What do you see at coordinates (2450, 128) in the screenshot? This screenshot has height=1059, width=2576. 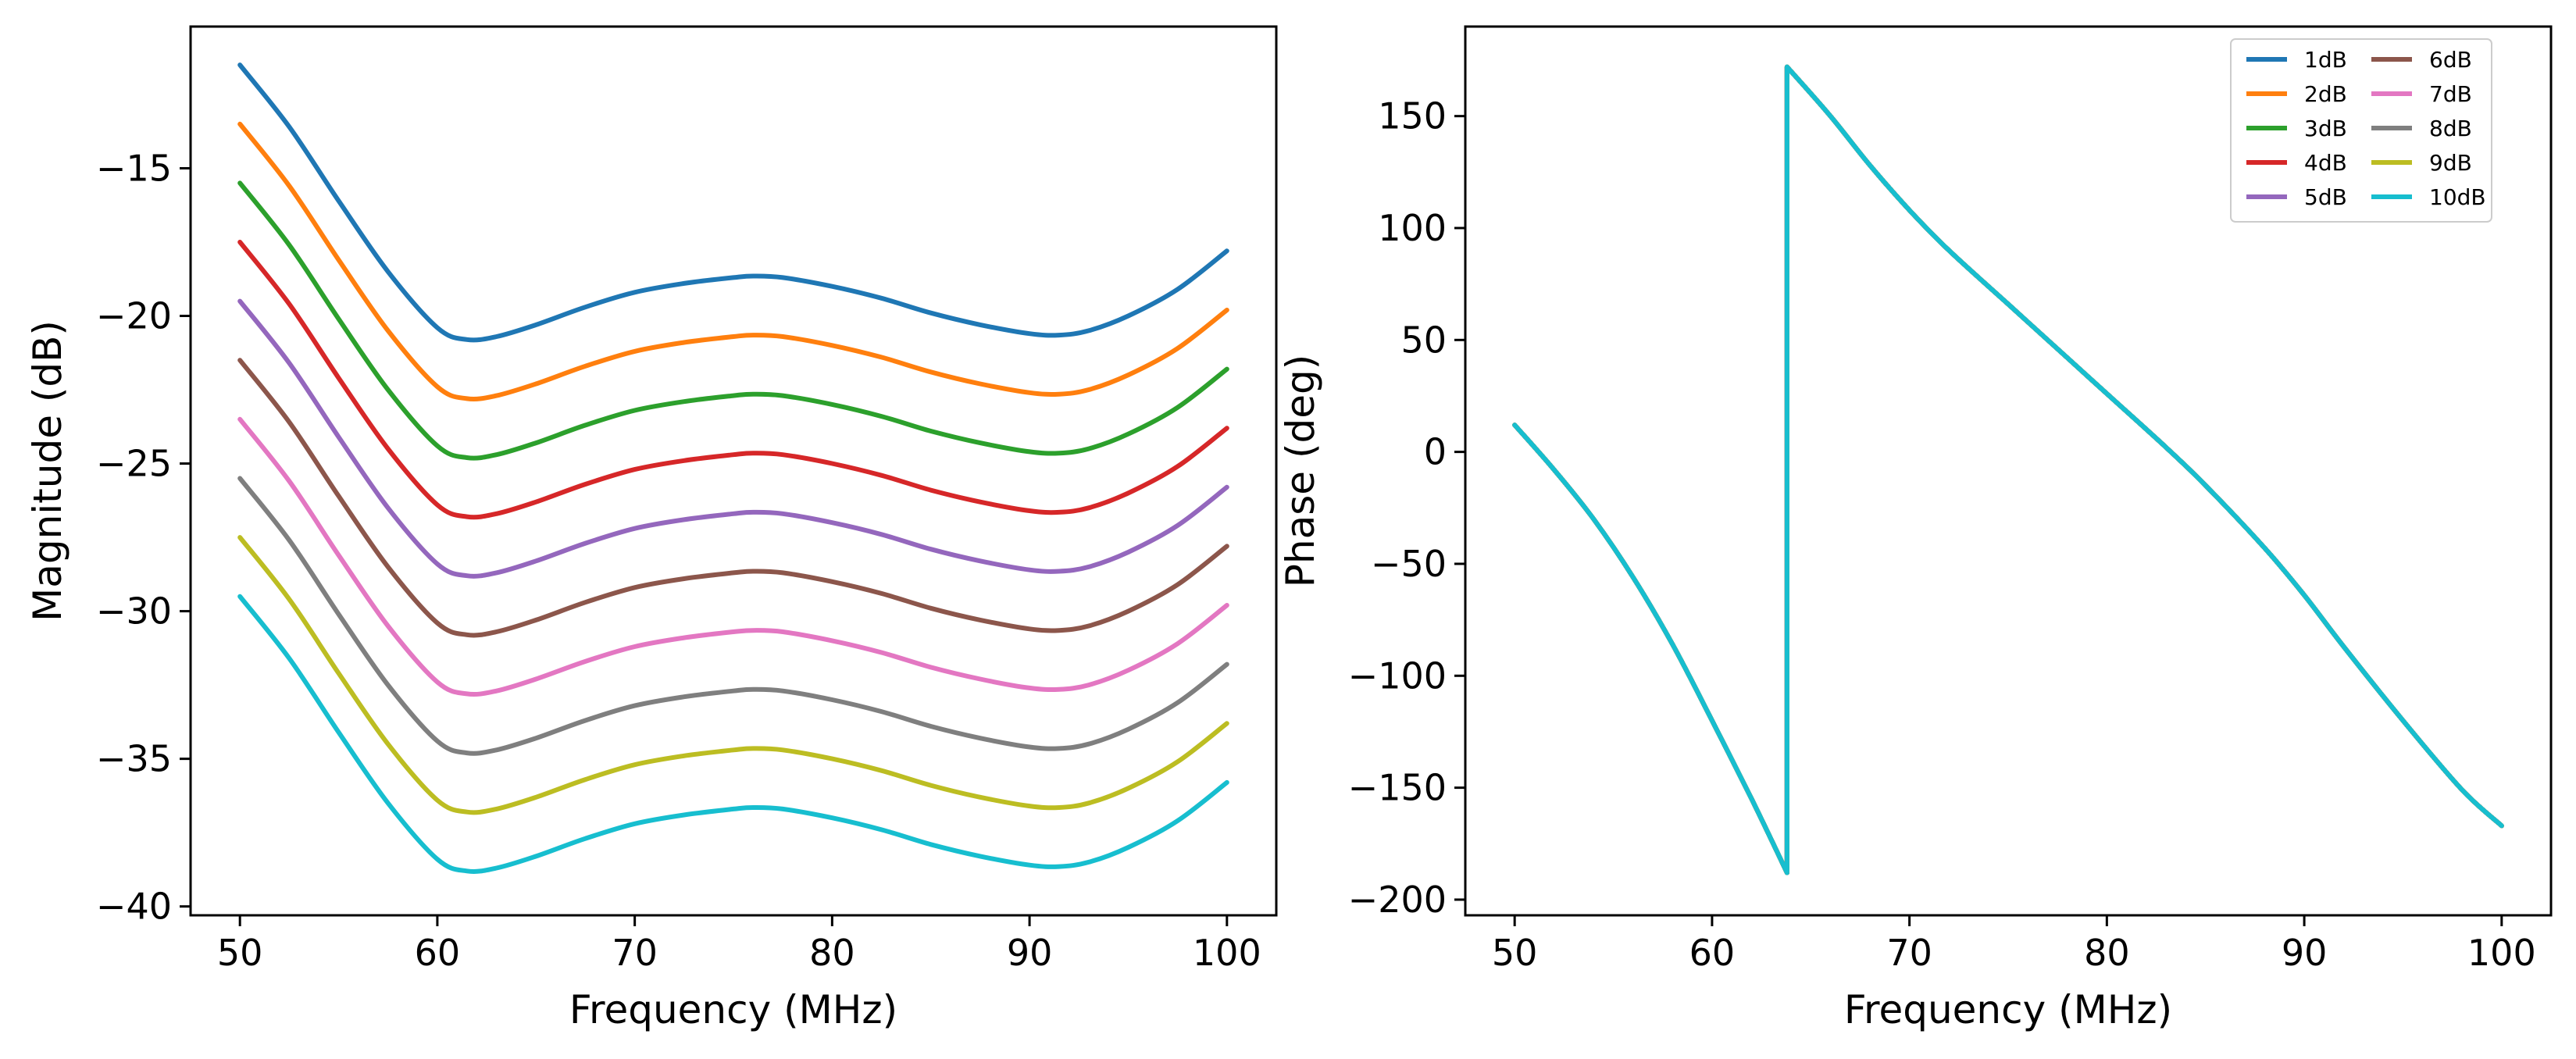 I see `legend-label-8dB: 8dB` at bounding box center [2450, 128].